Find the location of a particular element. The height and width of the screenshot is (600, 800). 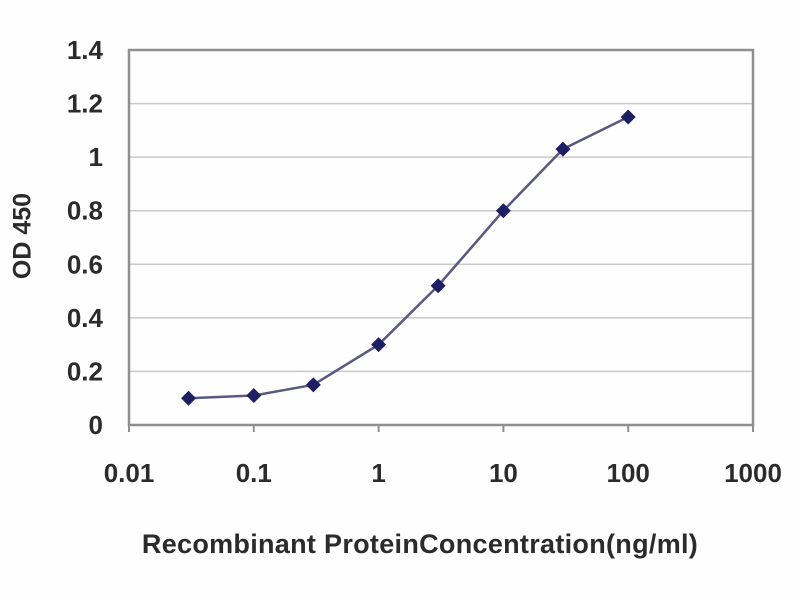

y-tick-label: 0.6 is located at coordinates (85, 264).